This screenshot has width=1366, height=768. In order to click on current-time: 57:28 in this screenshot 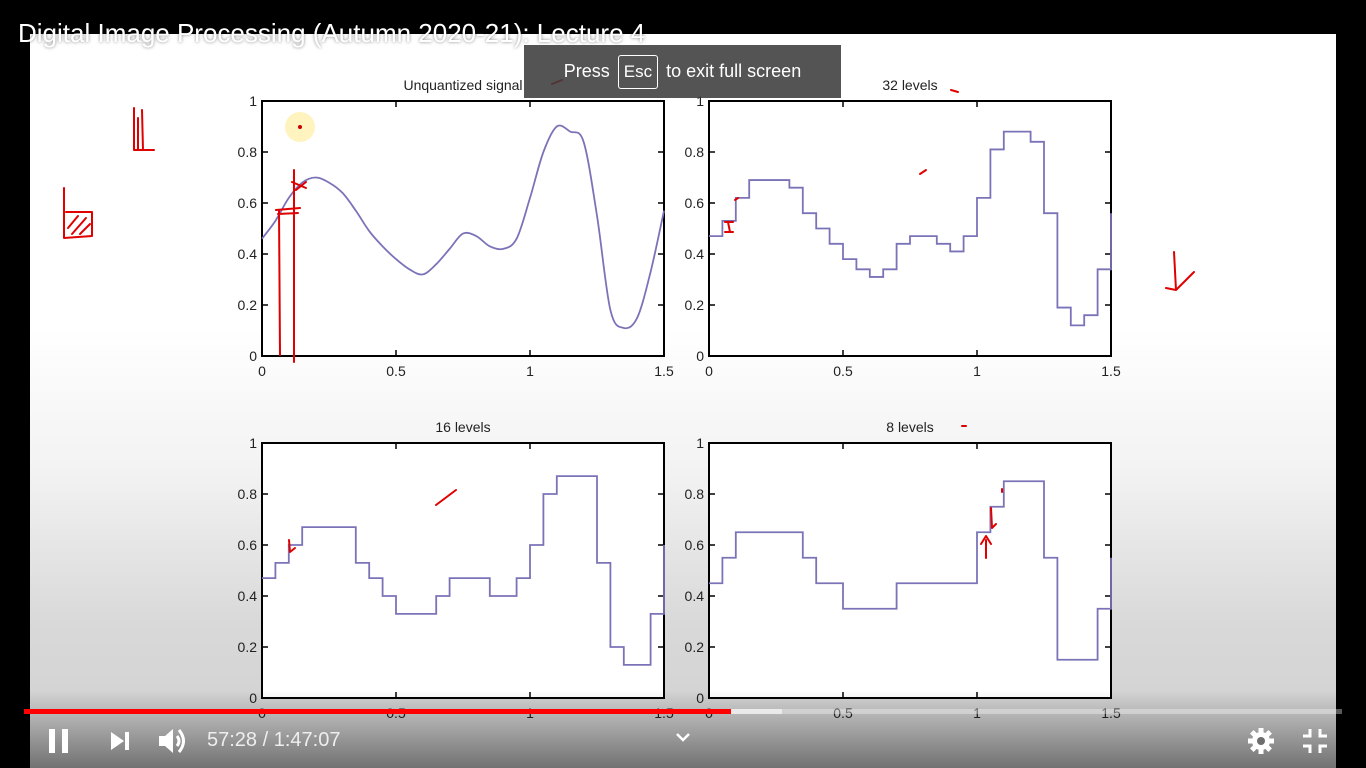, I will do `click(232, 740)`.